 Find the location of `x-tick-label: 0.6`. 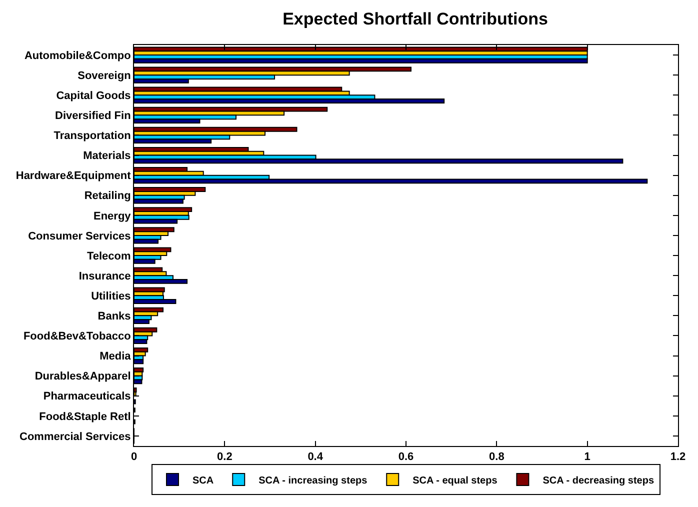

x-tick-label: 0.6 is located at coordinates (406, 457).